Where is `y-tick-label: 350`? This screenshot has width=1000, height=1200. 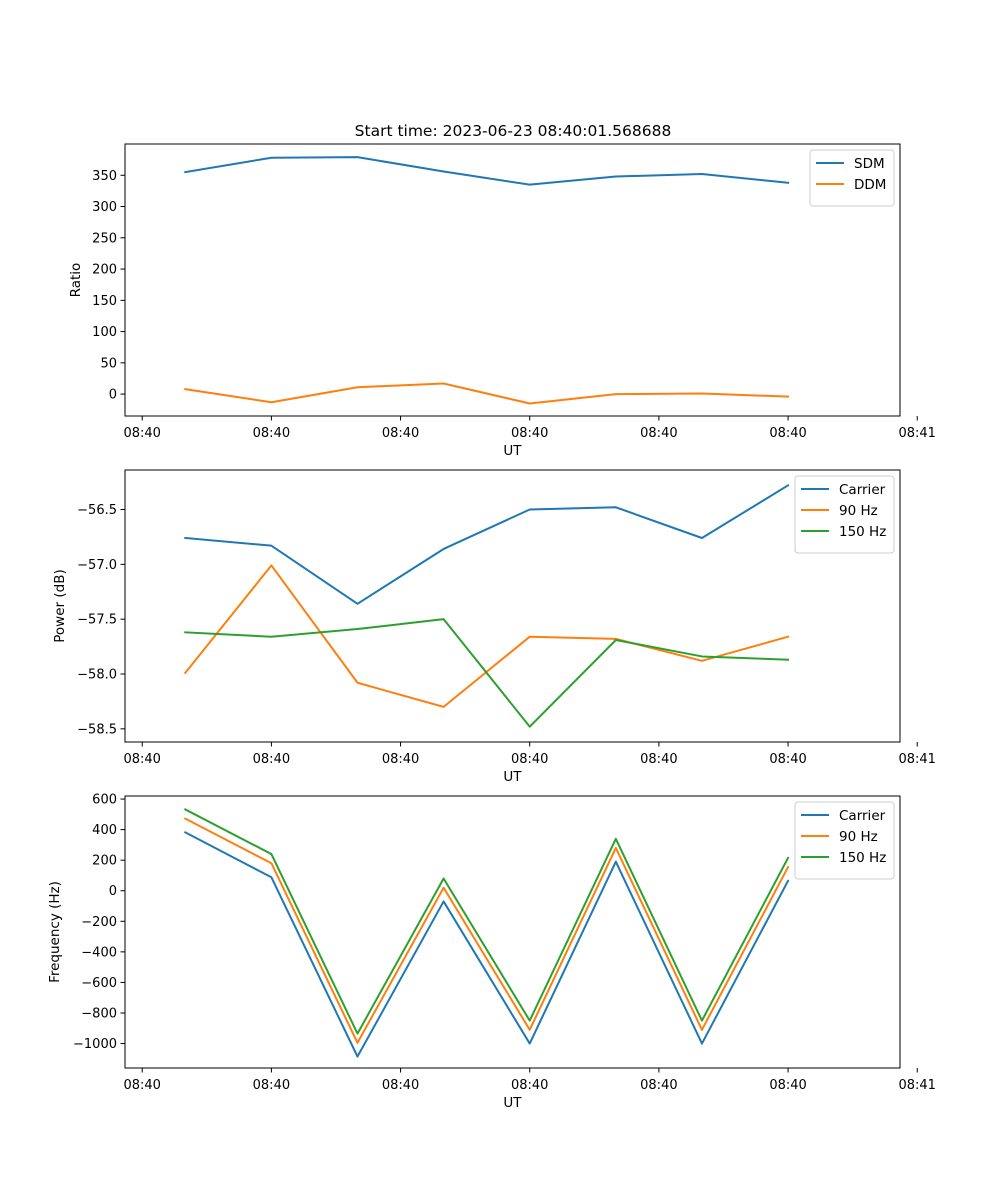
y-tick-label: 350 is located at coordinates (104, 176).